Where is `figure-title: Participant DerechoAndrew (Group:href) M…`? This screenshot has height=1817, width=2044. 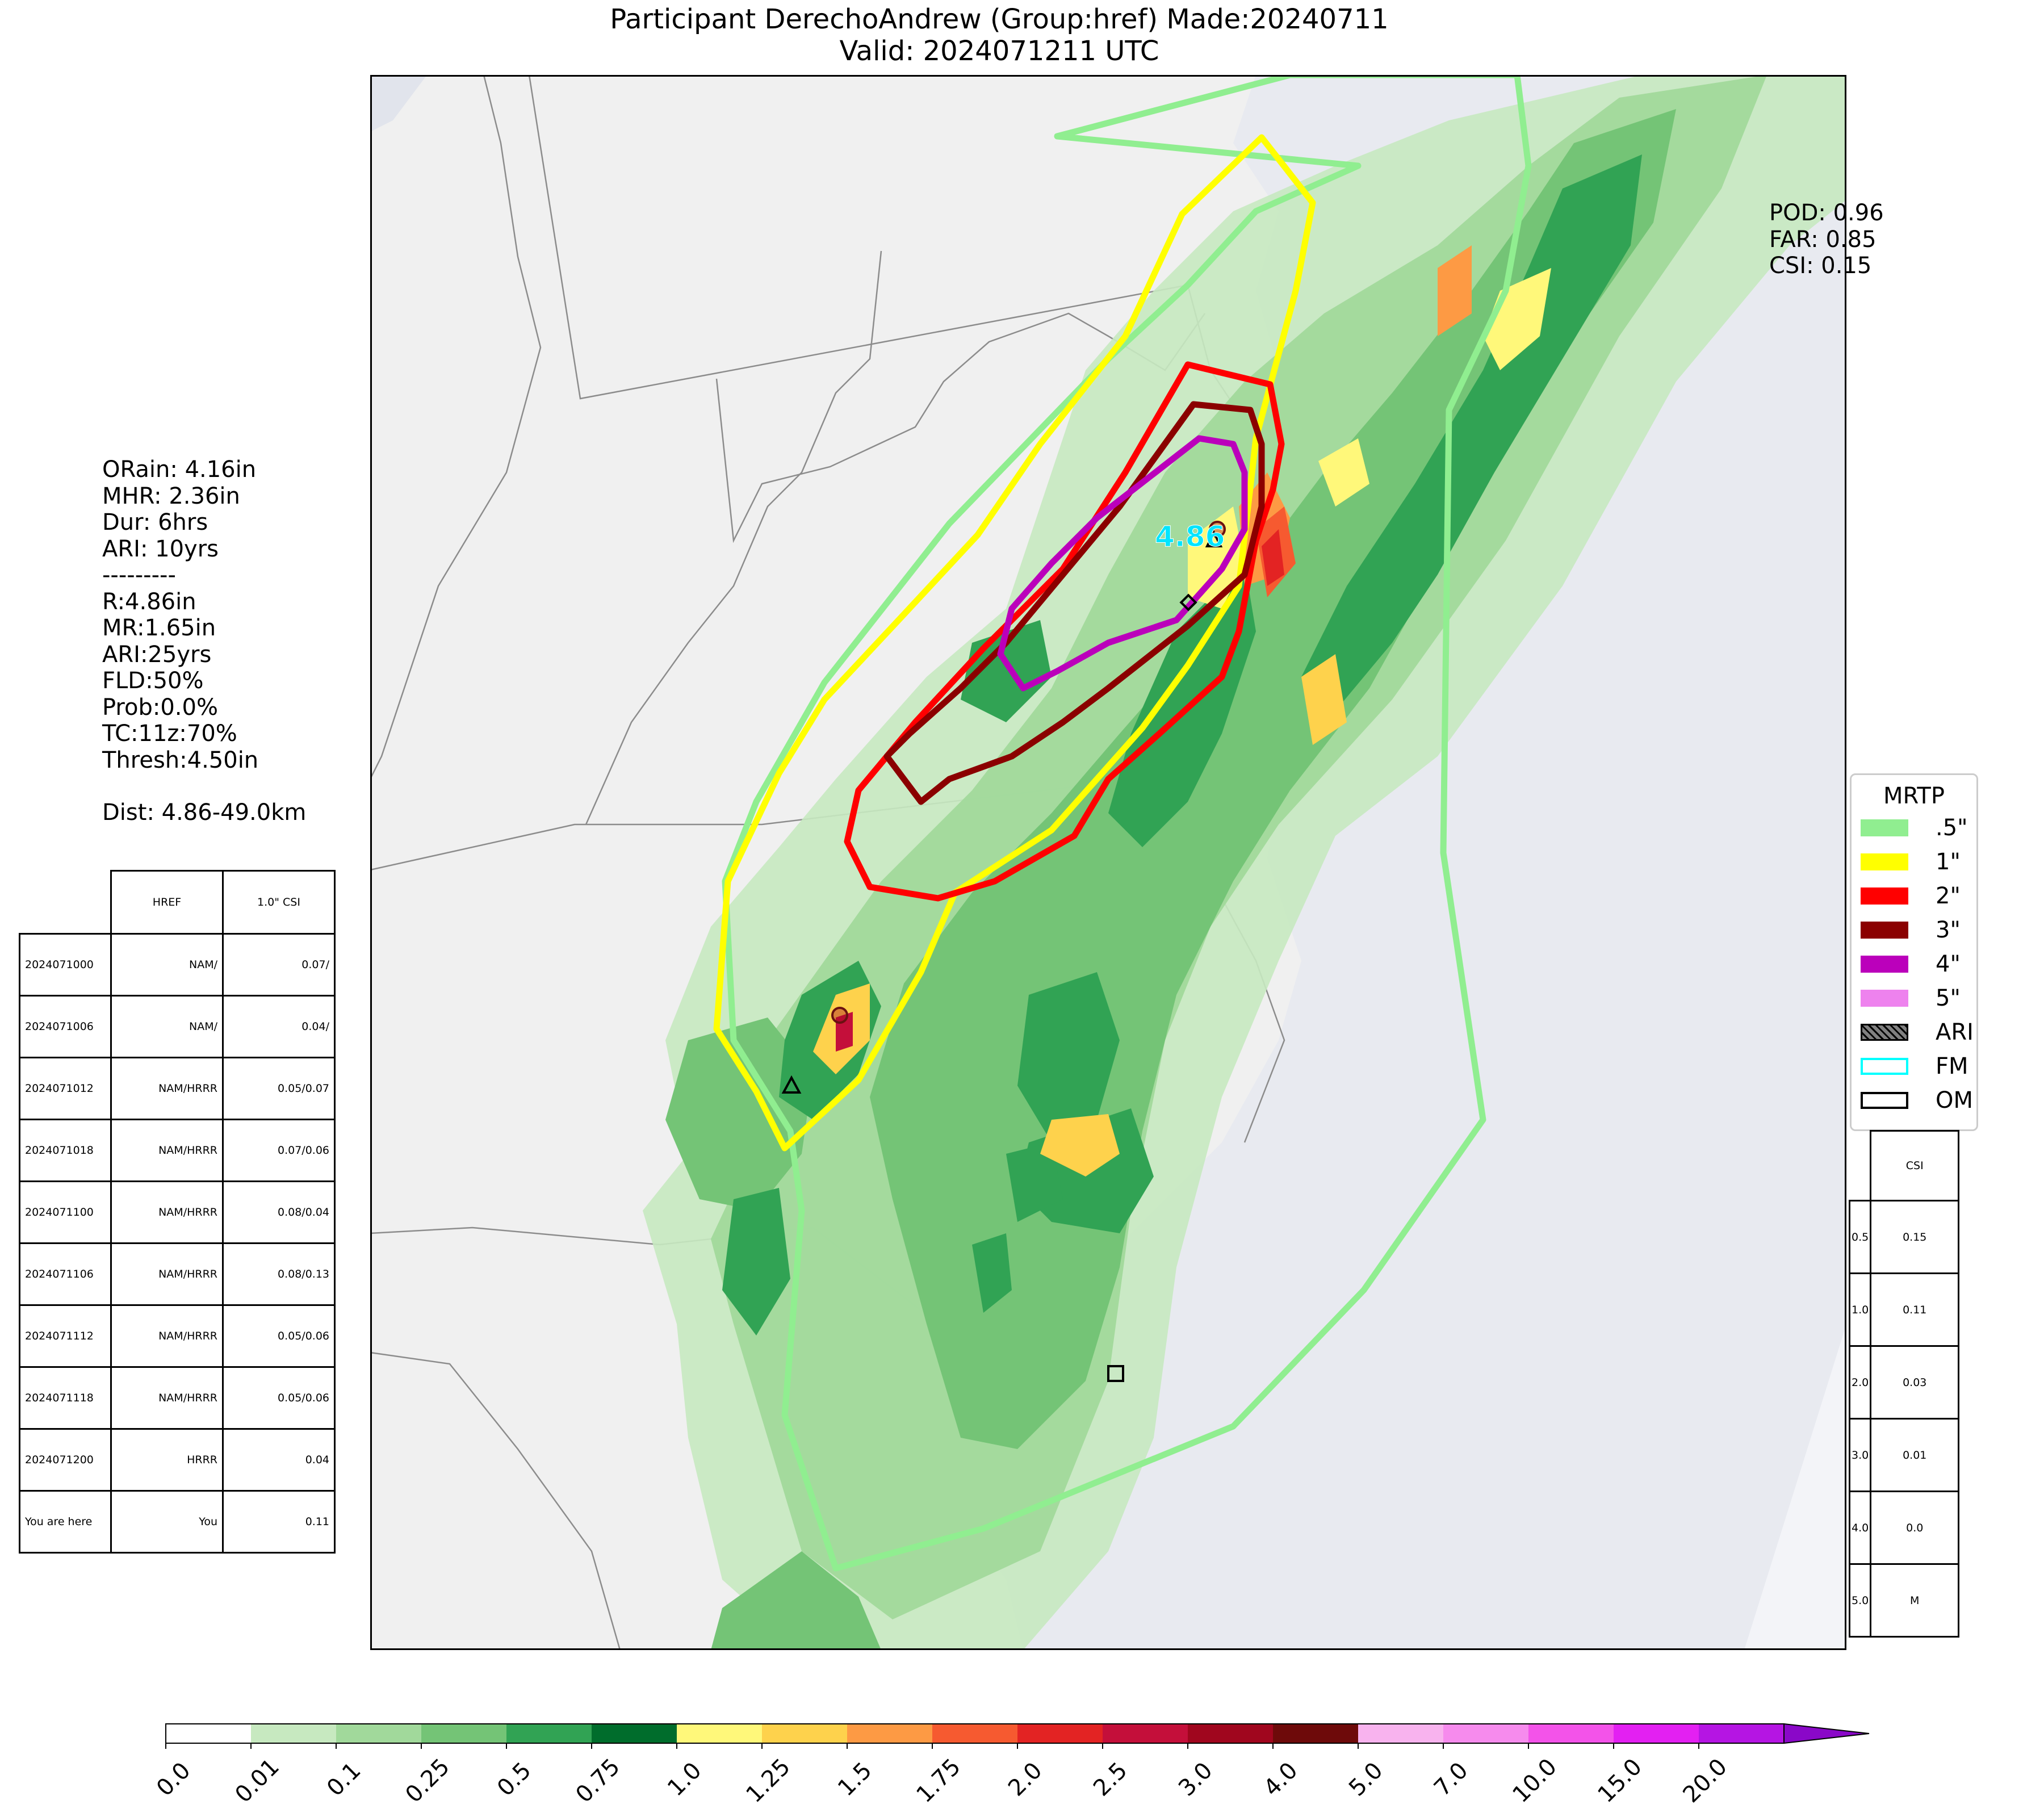 figure-title: Participant DerechoAndrew (Group:href) M… is located at coordinates (999, 19).